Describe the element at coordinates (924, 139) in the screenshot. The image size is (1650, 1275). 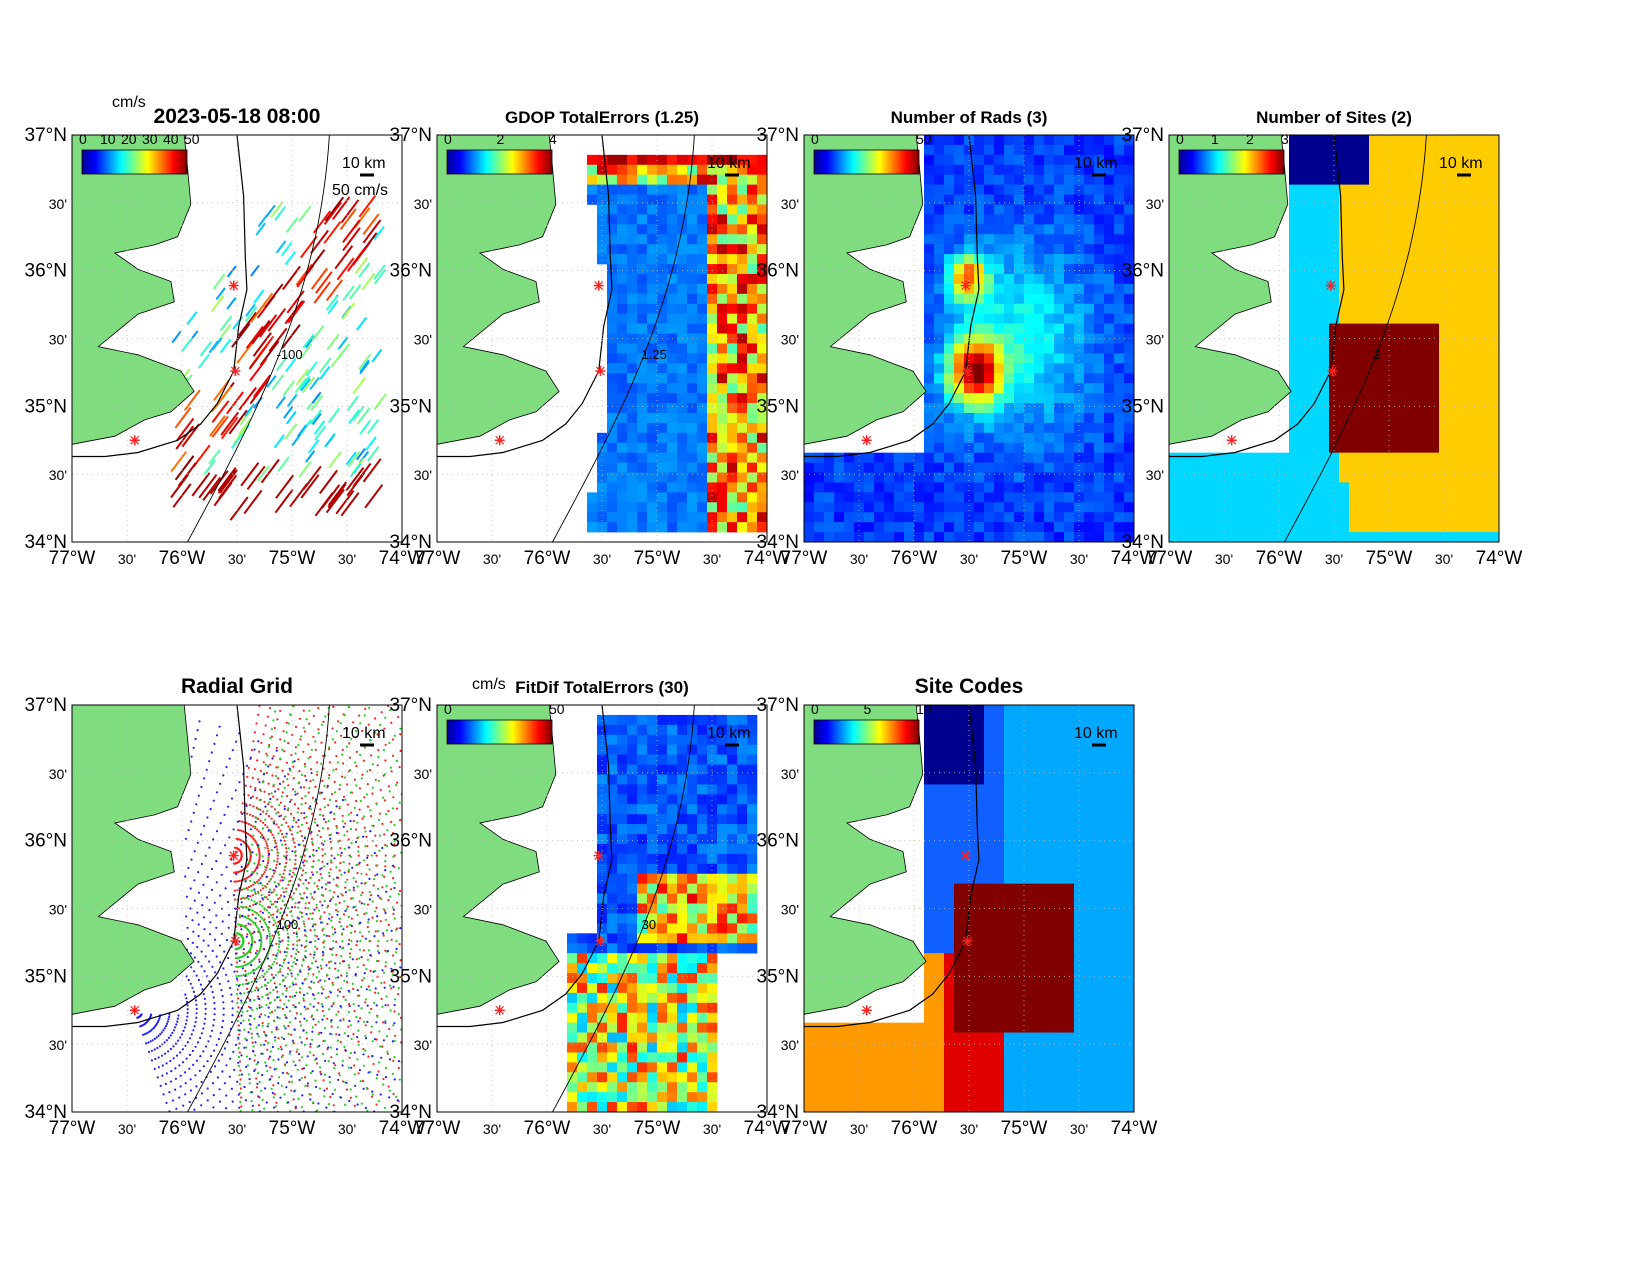
I see `colorbar-tick: 50` at that location.